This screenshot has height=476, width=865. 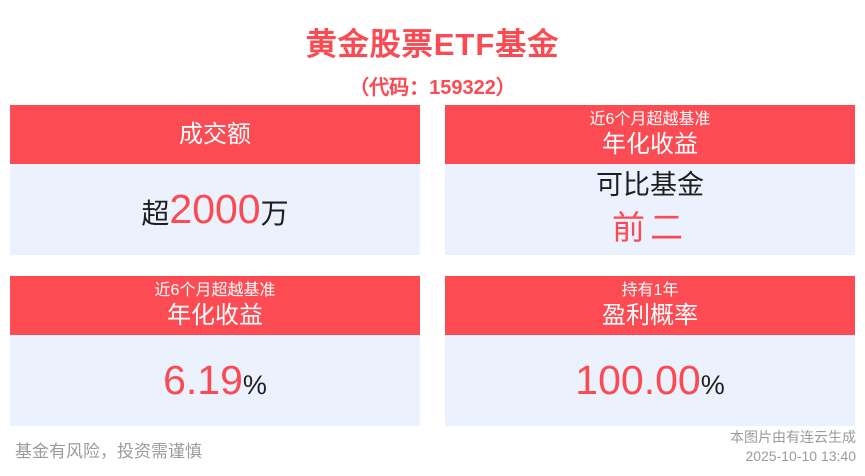 I want to click on annualized-value-percent: %, so click(x=254, y=385).